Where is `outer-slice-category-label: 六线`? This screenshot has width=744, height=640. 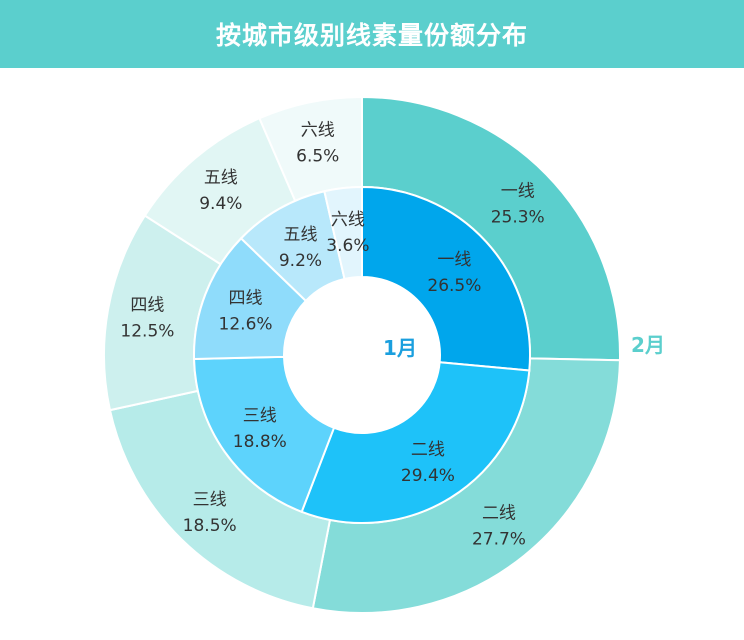 outer-slice-category-label: 六线 is located at coordinates (318, 131).